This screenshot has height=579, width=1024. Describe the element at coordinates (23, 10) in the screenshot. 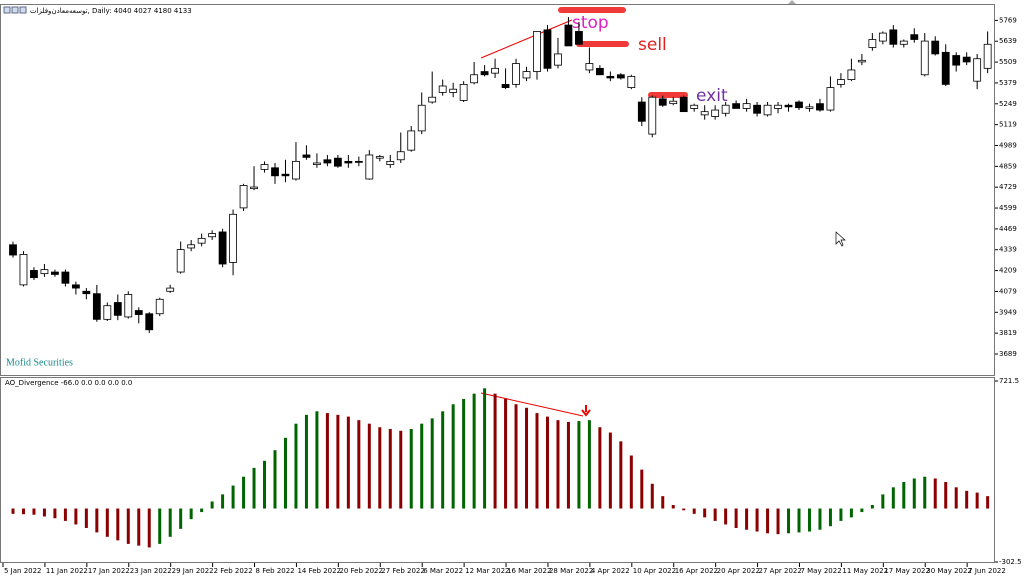

I see `icon` at that location.